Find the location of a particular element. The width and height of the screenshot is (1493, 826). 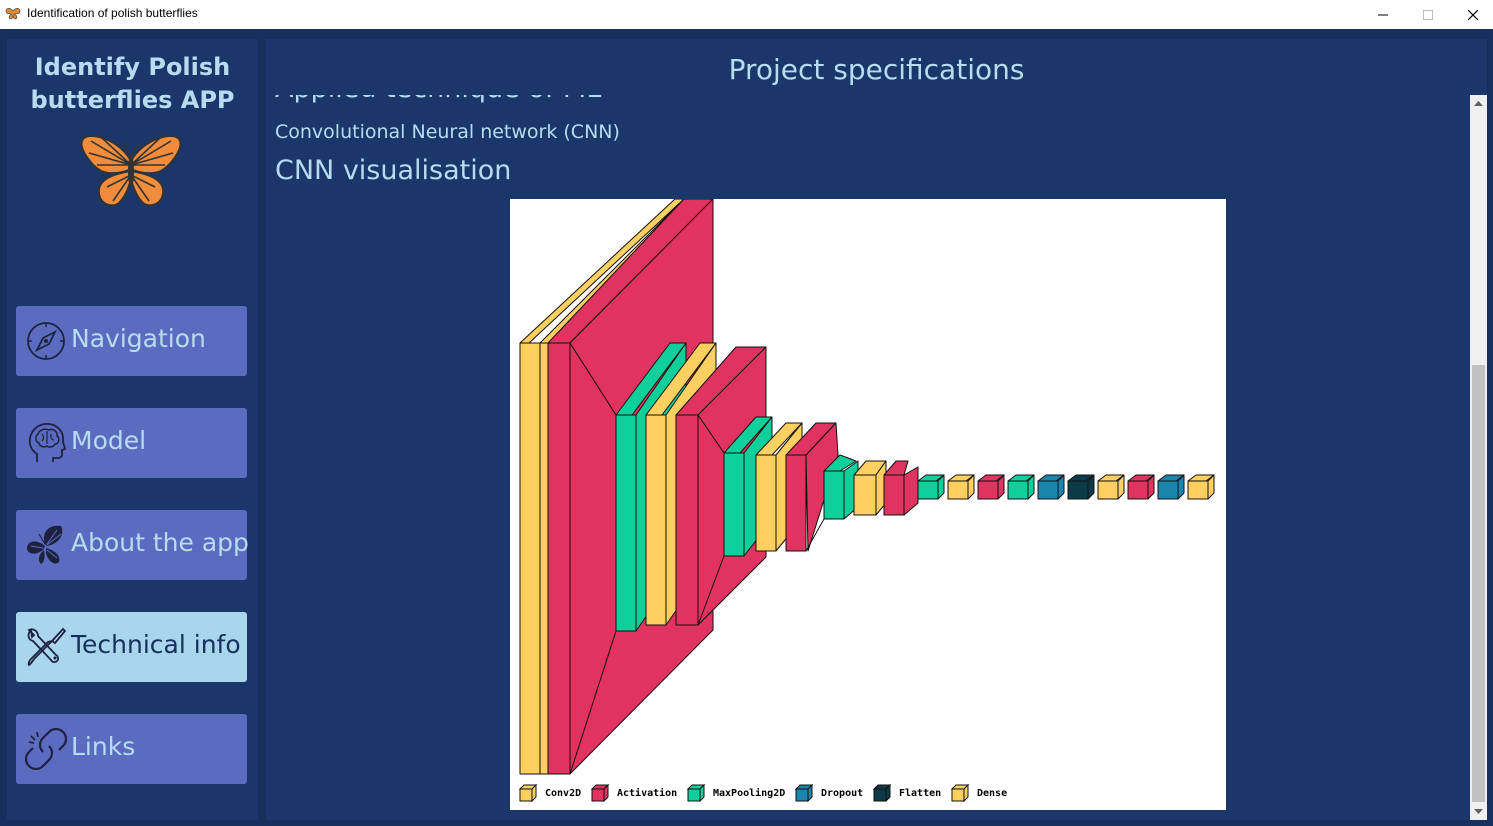

nav-button-label: Model is located at coordinates (109, 440).